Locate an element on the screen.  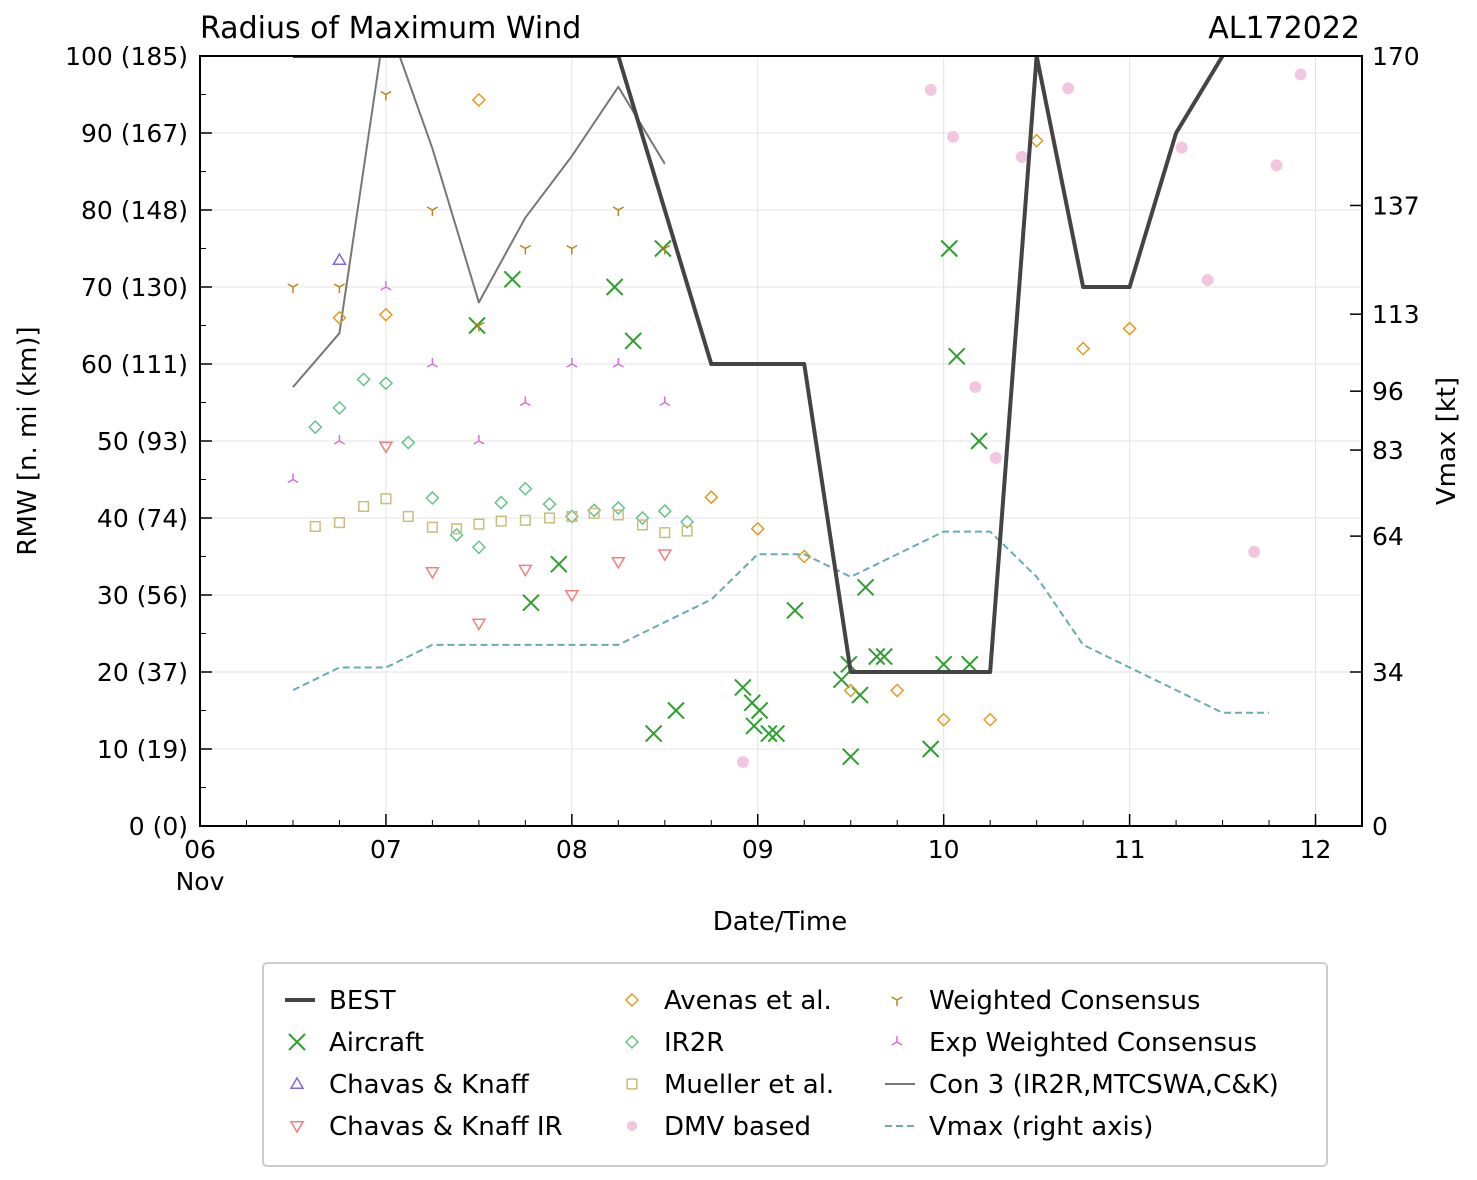
legend-item-ir2r: IR2R is located at coordinates (674, 1043).